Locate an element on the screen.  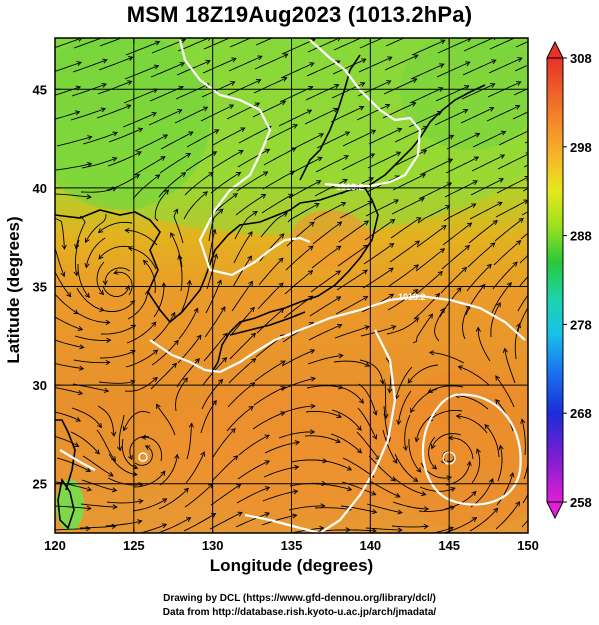
colorbar-body is located at coordinates (555, 280).